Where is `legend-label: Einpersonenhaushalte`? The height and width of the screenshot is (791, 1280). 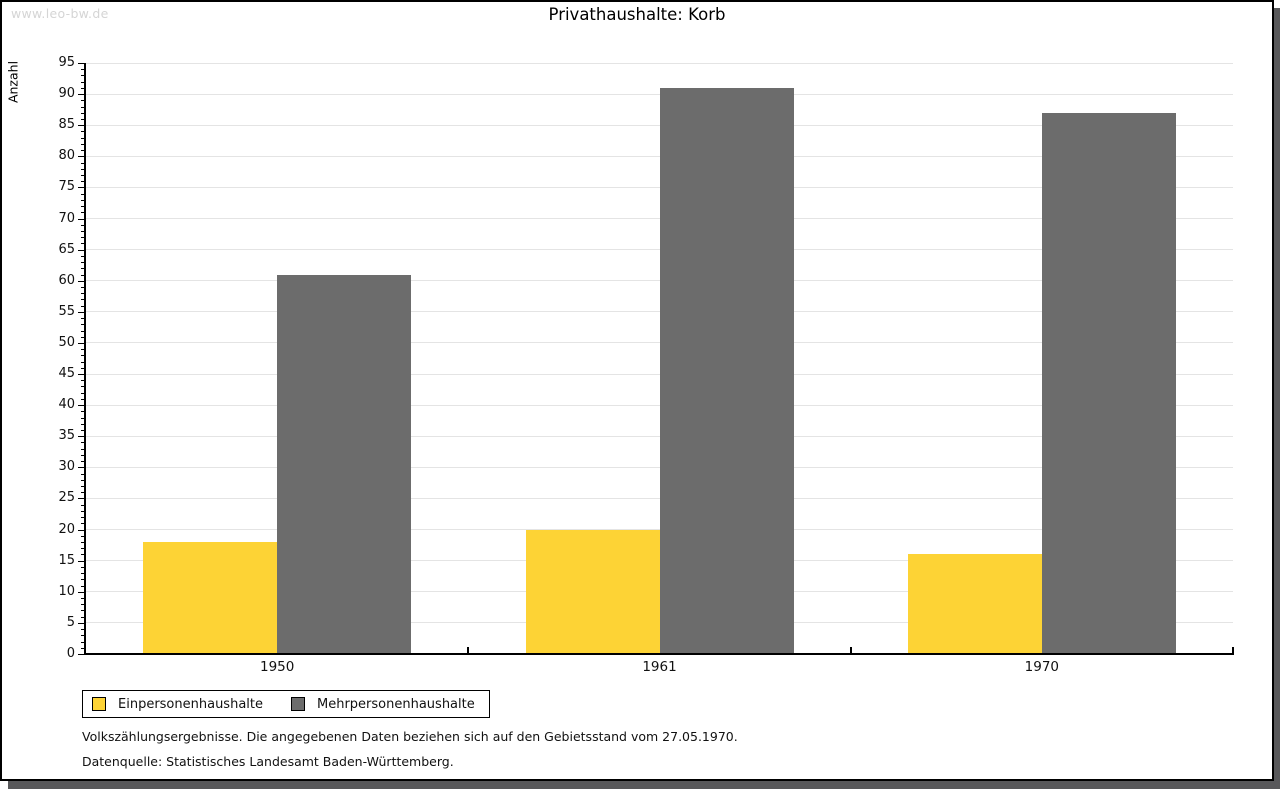 legend-label: Einpersonenhaushalte is located at coordinates (190, 704).